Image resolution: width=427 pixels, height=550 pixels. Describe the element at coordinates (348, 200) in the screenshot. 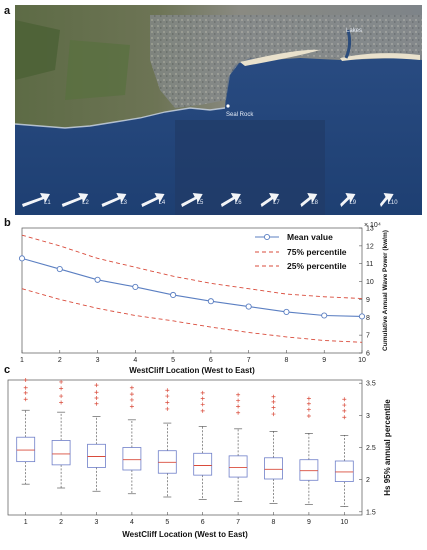

I see `location-arrow-9: L9` at that location.